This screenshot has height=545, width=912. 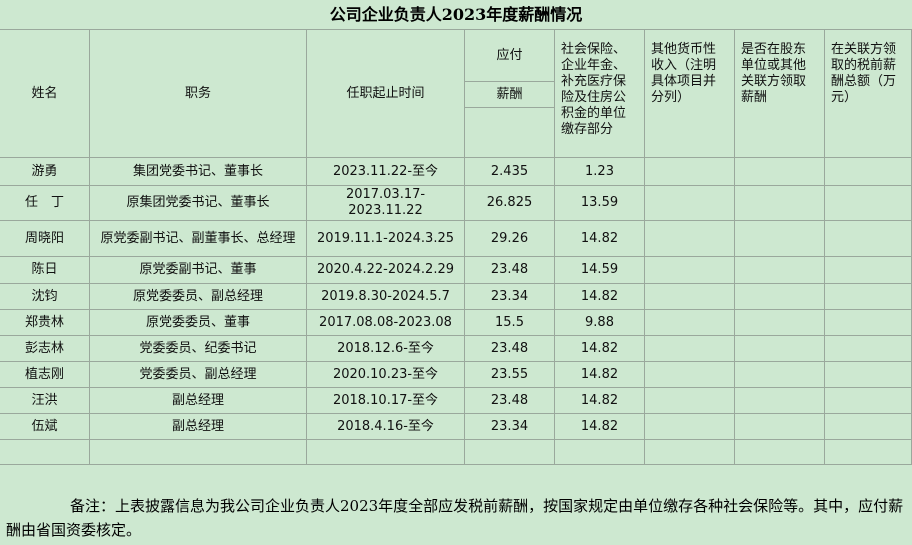 What do you see at coordinates (386, 239) in the screenshot?
I see `table-cell: 2019.11.1-2024.3.25` at bounding box center [386, 239].